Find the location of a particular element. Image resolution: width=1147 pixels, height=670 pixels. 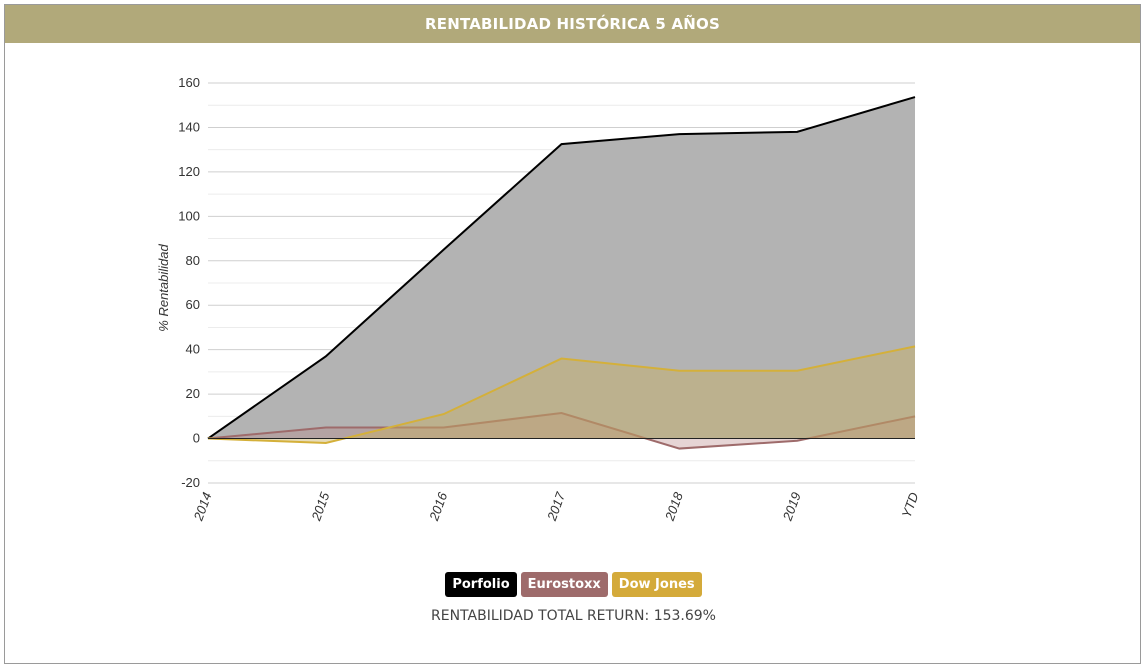

legend-item-porfolio: Porfolio is located at coordinates (481, 584).